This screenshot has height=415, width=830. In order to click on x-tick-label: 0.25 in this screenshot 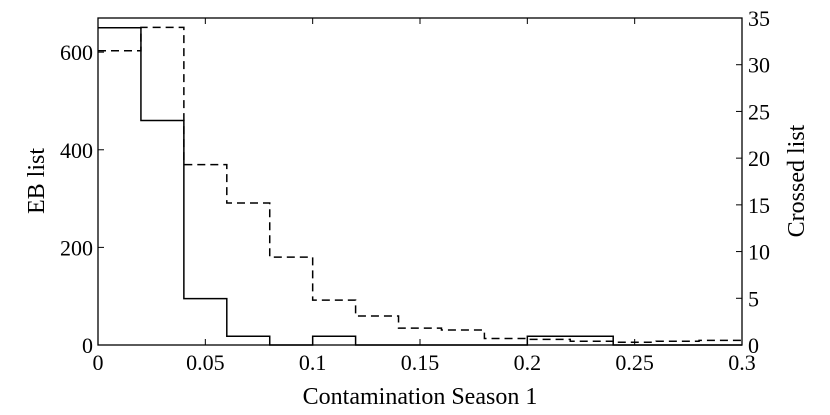, I will do `click(634, 362)`.